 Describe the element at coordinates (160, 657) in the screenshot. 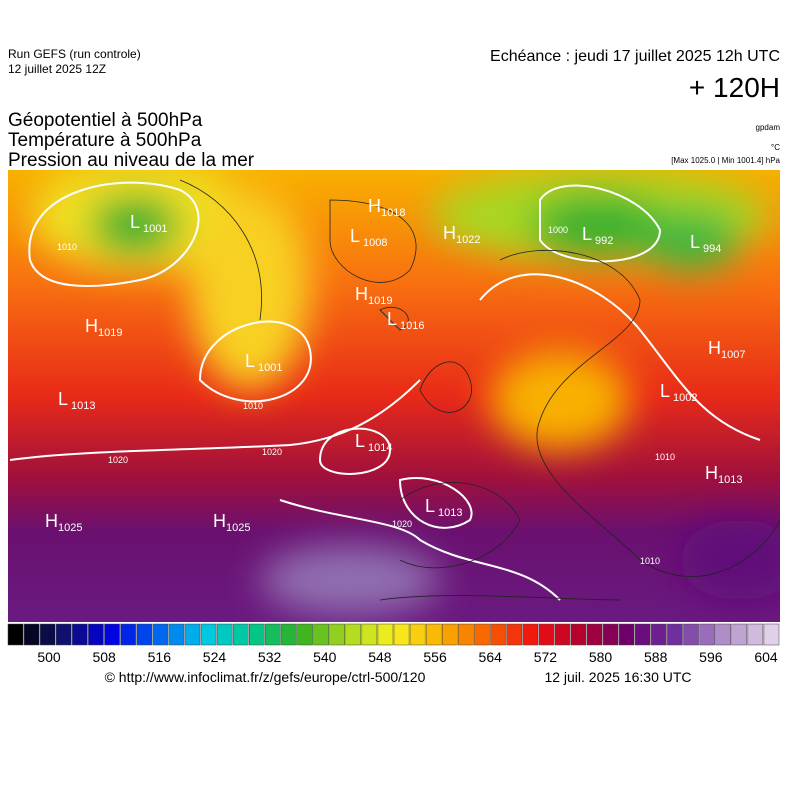

I see `colorbar-label: 516` at that location.